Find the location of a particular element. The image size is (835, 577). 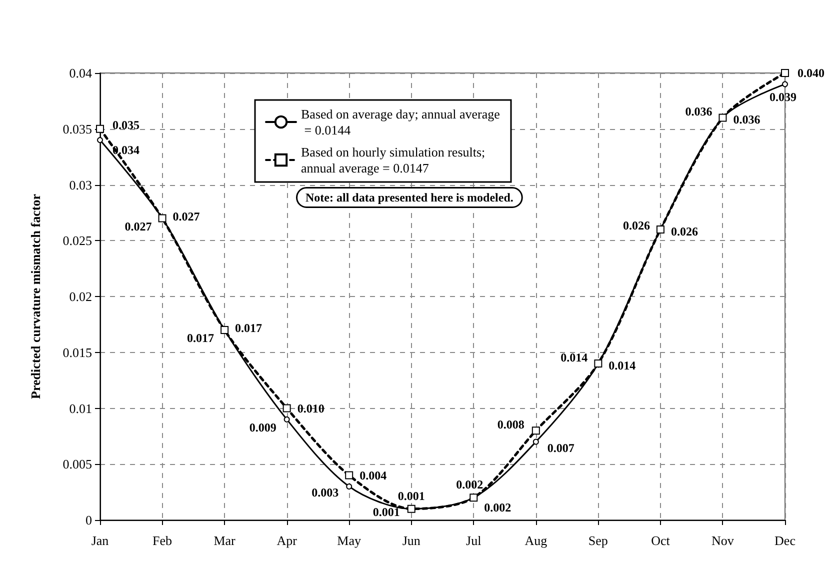

x-tick-label: Aug is located at coordinates (536, 540).